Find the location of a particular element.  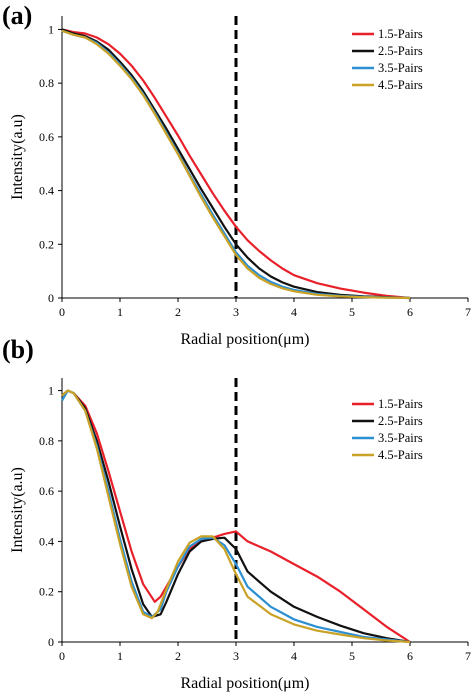

panel-label: (b) is located at coordinates (18, 349).